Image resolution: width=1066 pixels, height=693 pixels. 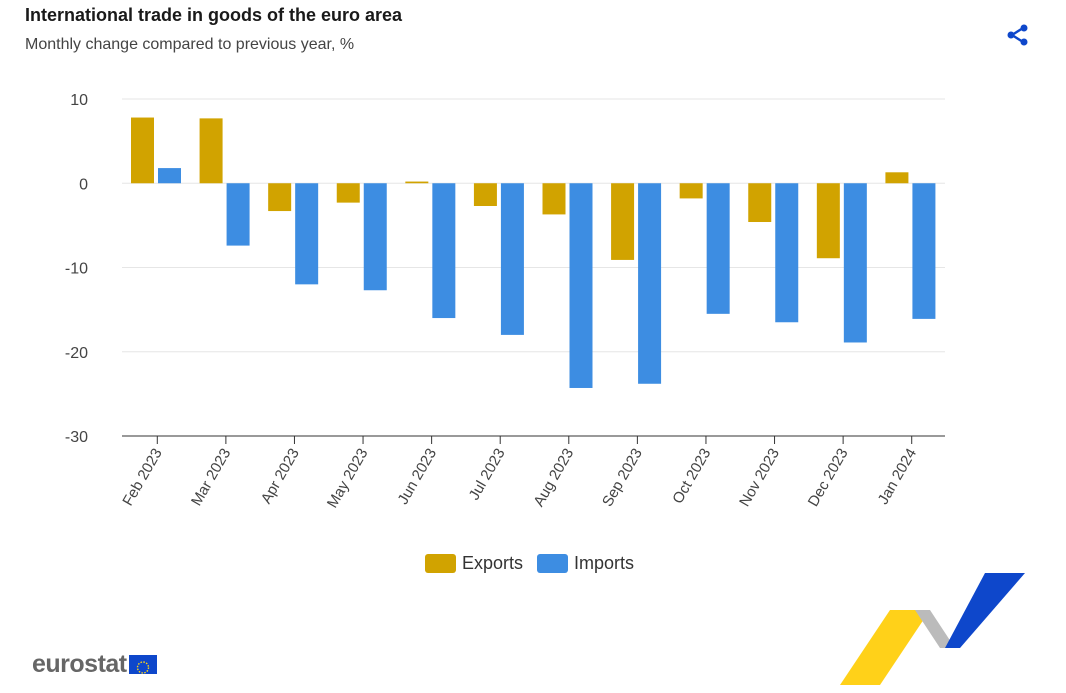 I want to click on legend-imports-label: Imports, so click(x=604, y=563).